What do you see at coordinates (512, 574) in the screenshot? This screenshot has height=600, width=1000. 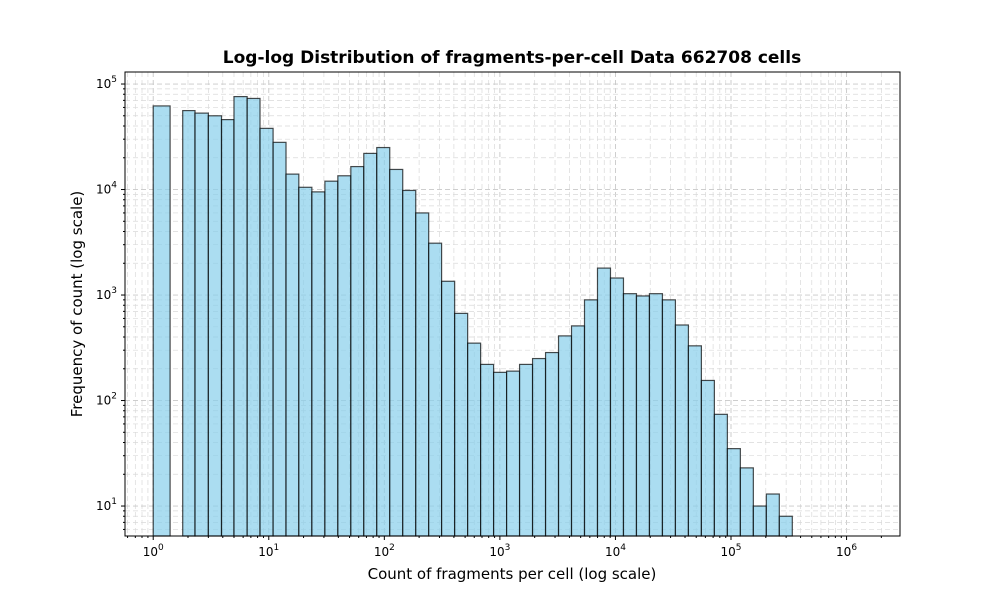 I see `x-axis-label: Count of fragments per cell (log scale)` at bounding box center [512, 574].